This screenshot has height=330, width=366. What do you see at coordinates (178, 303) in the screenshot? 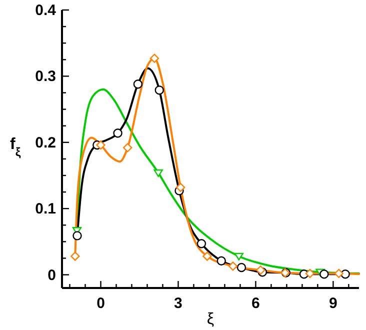
I see `x-tick-label: 3` at bounding box center [178, 303].